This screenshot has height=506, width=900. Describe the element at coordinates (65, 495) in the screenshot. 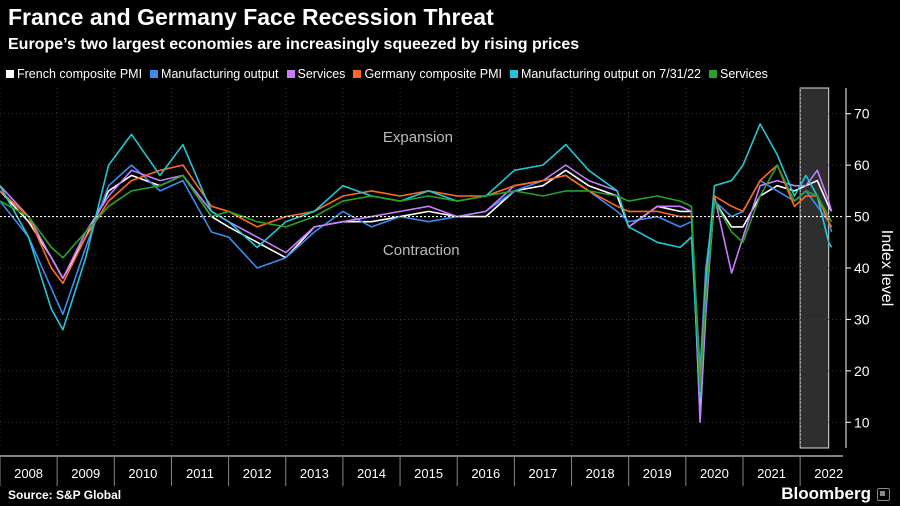

I see `source-note: Source: S&P Global` at that location.